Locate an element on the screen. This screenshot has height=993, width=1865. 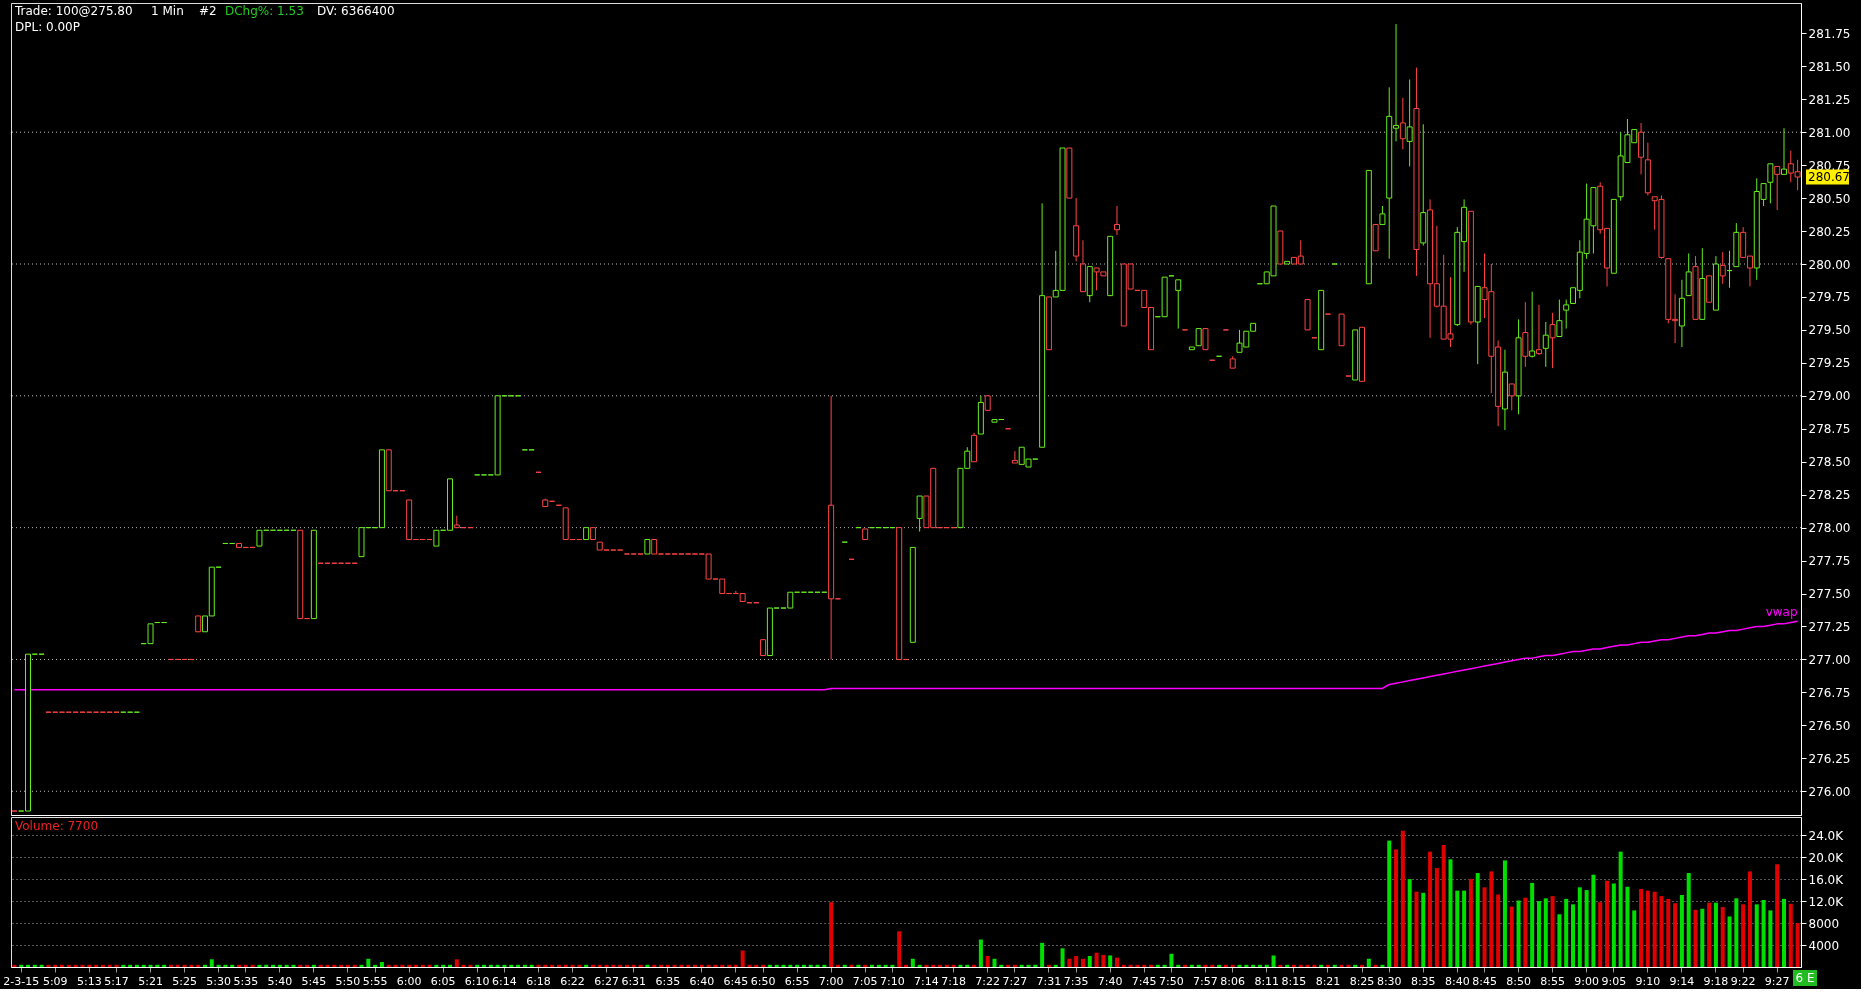
y-tick-label: 281.00 is located at coordinates (1829, 132).